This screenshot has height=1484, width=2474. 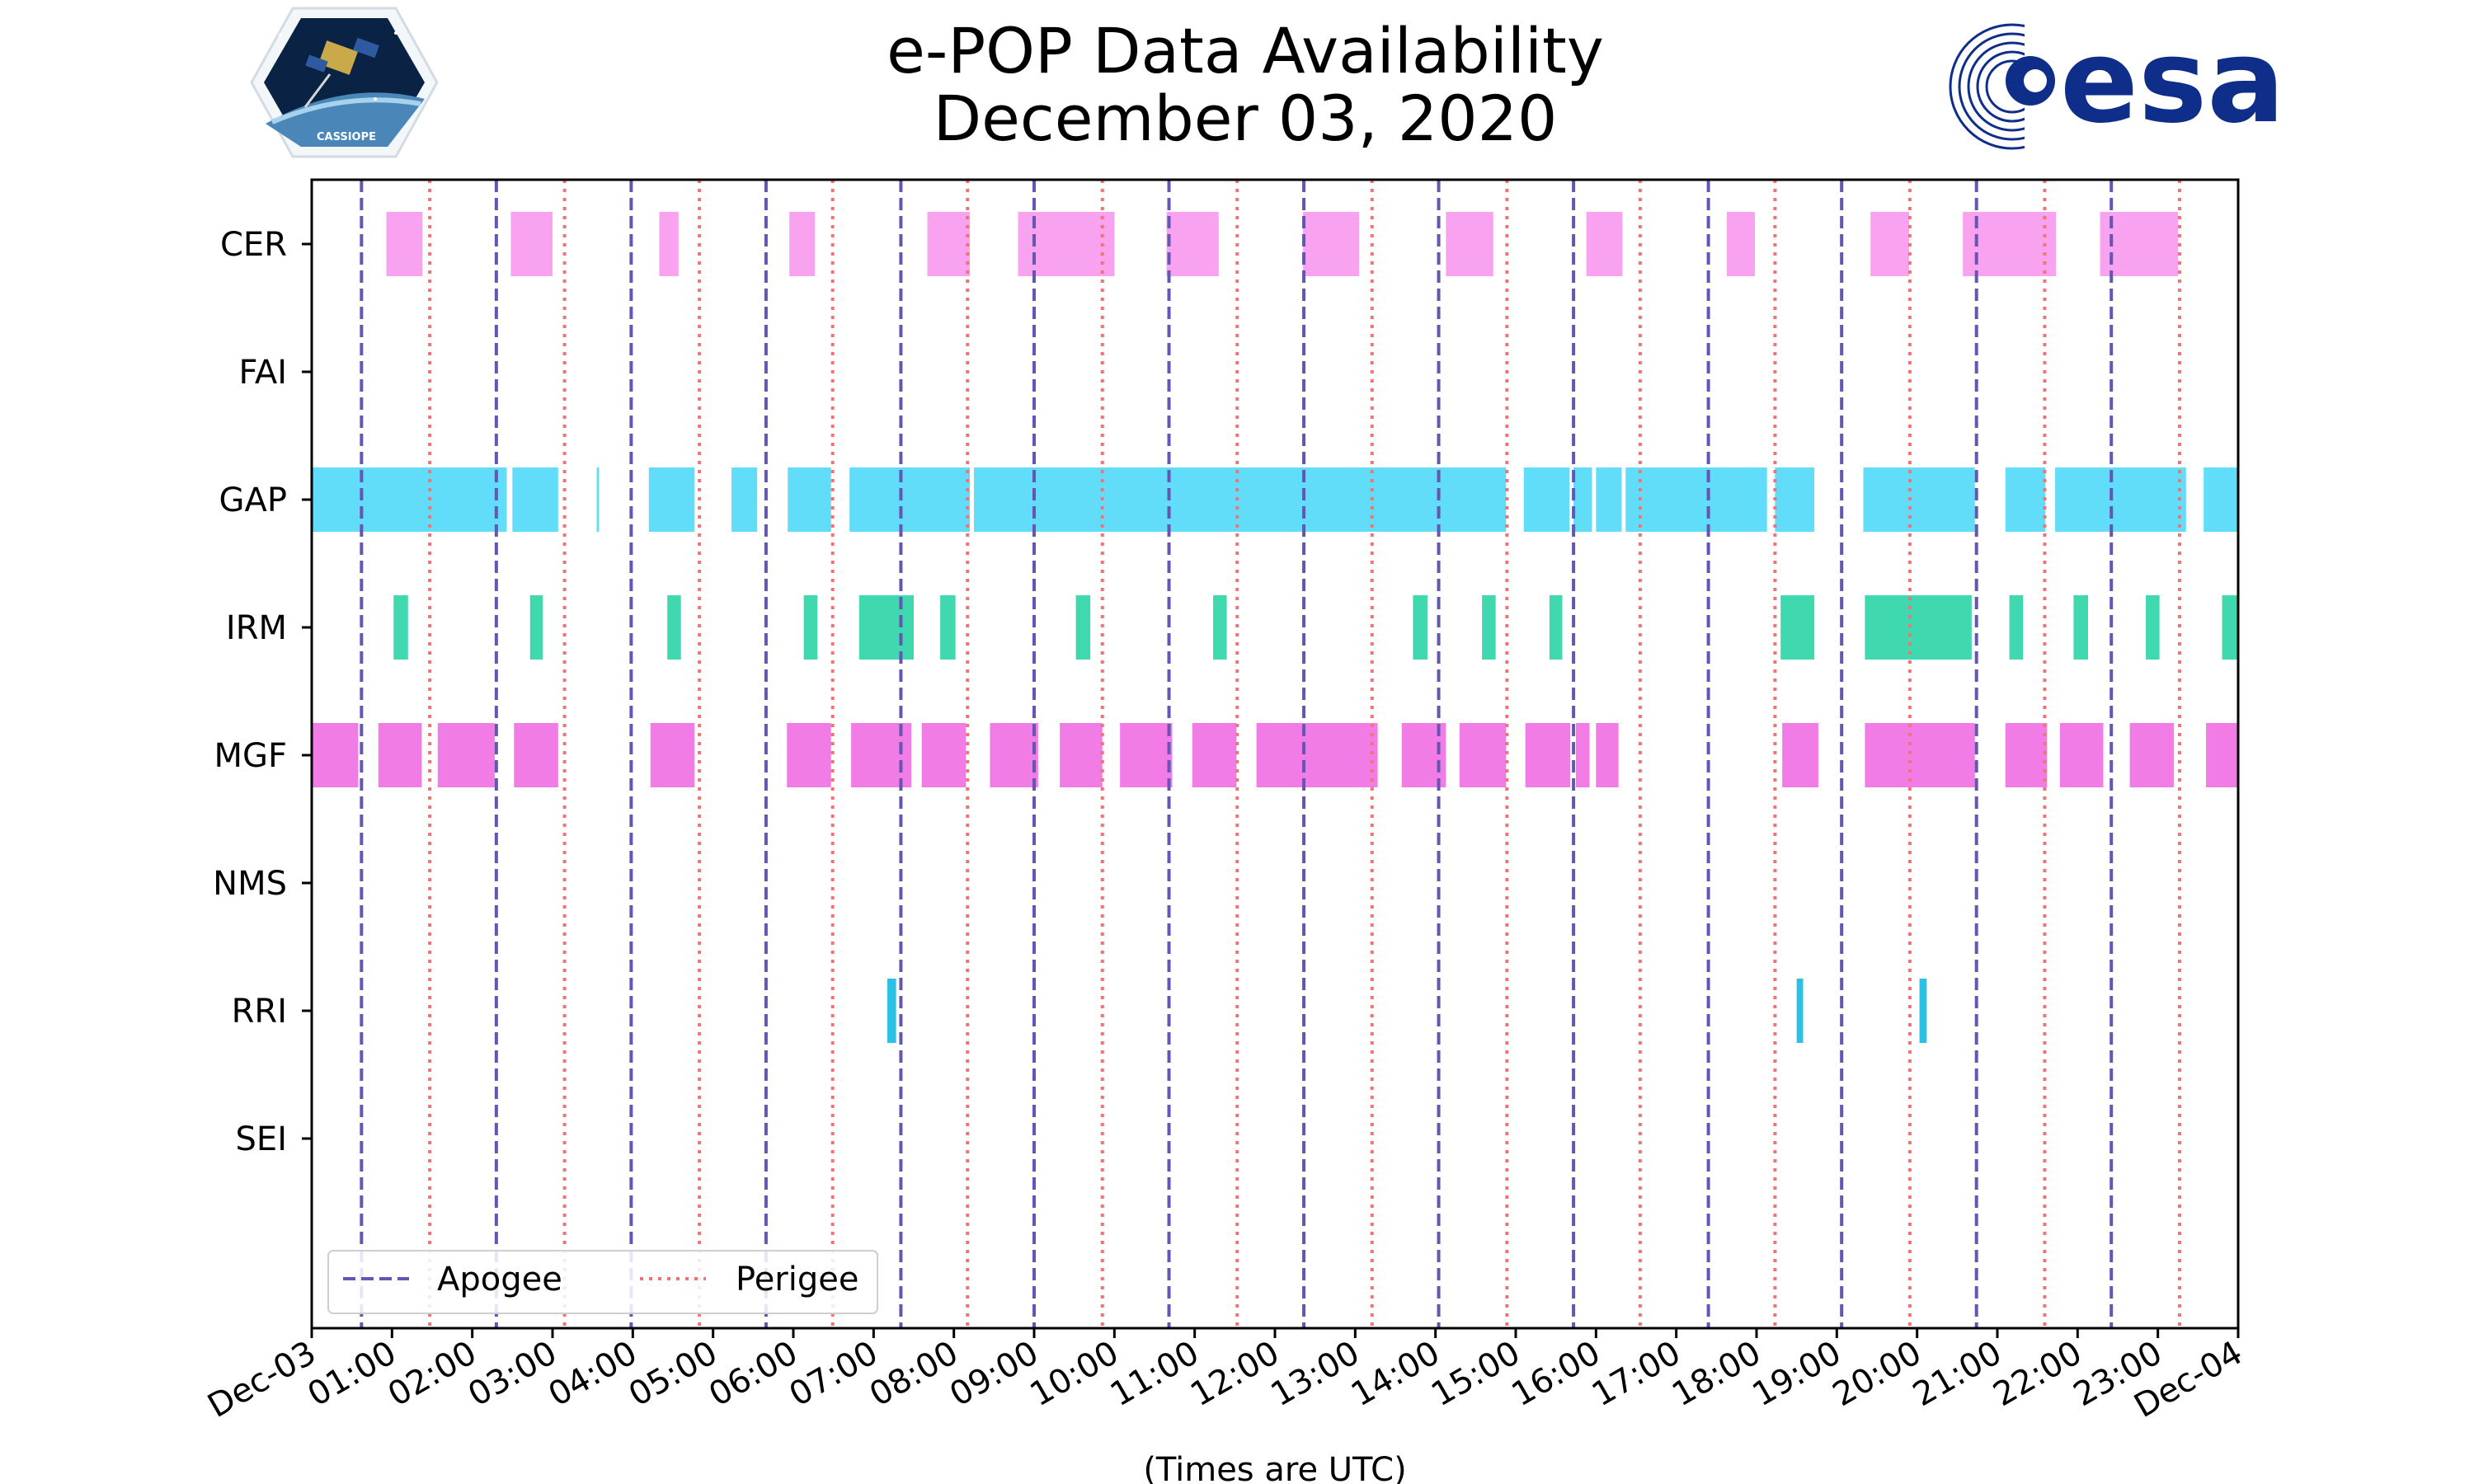 I want to click on x-tick-label-15: 15:00, so click(x=1475, y=1374).